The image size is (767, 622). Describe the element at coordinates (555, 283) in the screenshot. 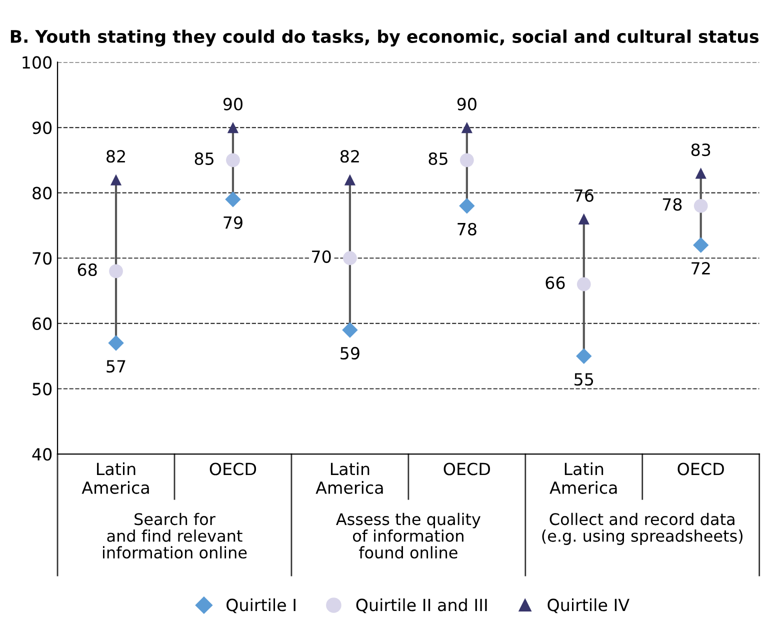

I see `data-label: 66` at that location.